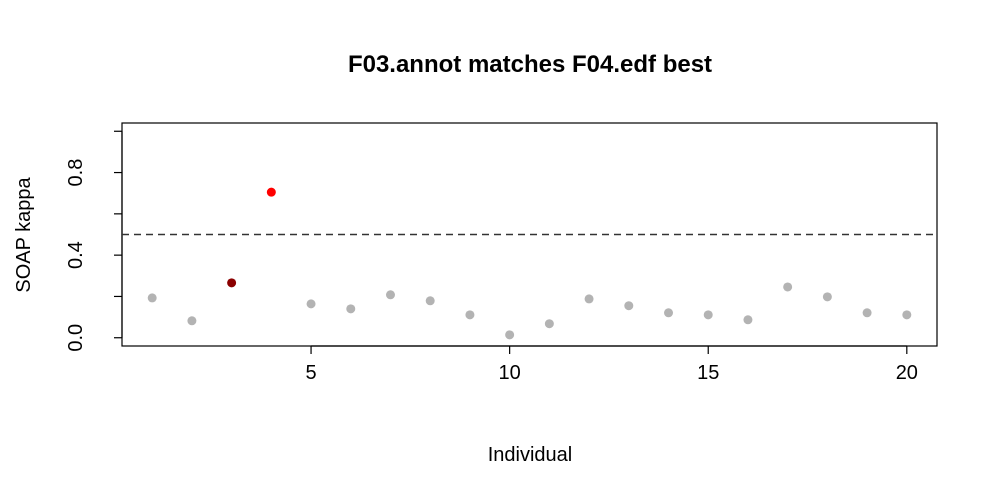 This screenshot has height=500, width=1000. I want to click on x-tick-label: 5, so click(310, 373).